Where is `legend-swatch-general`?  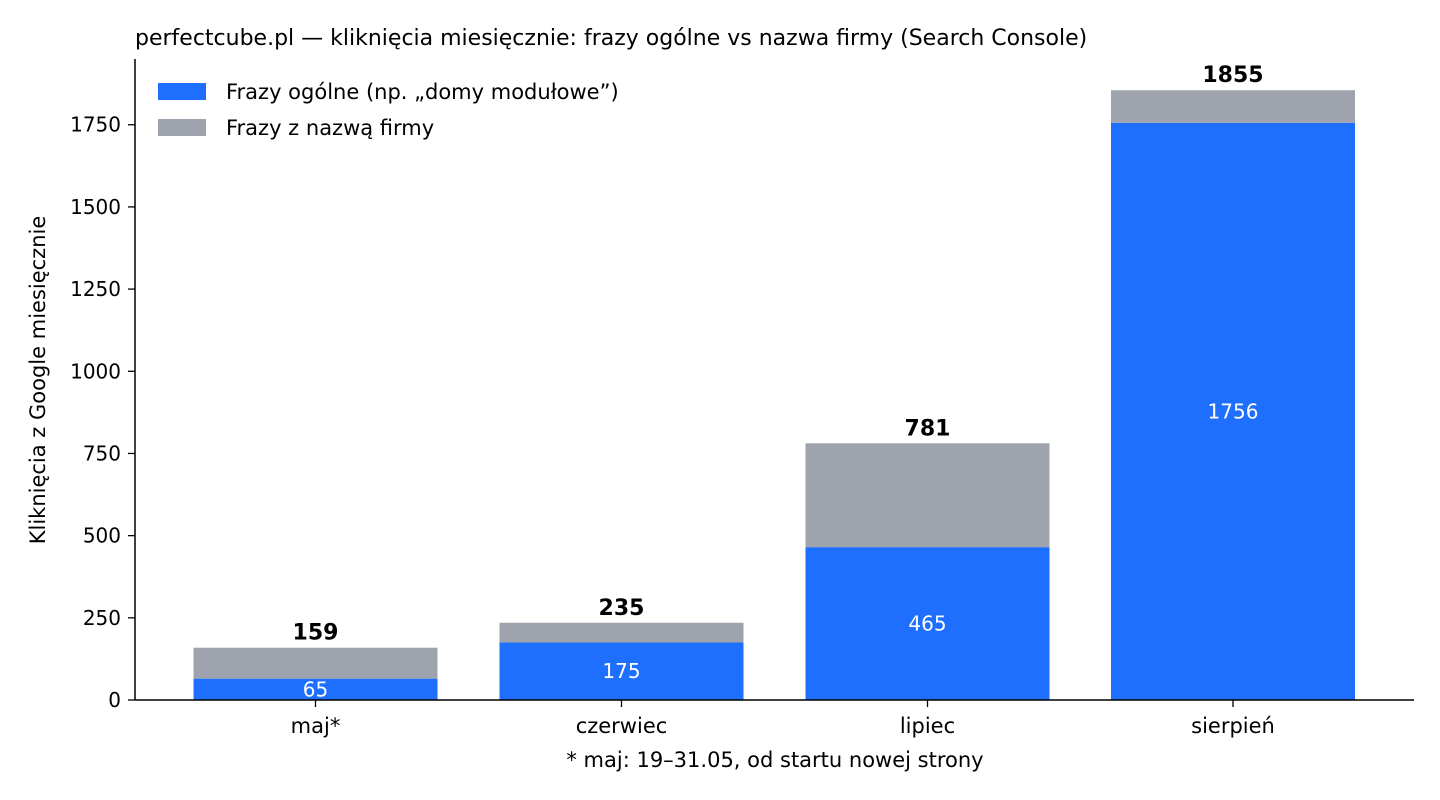 legend-swatch-general is located at coordinates (182, 91).